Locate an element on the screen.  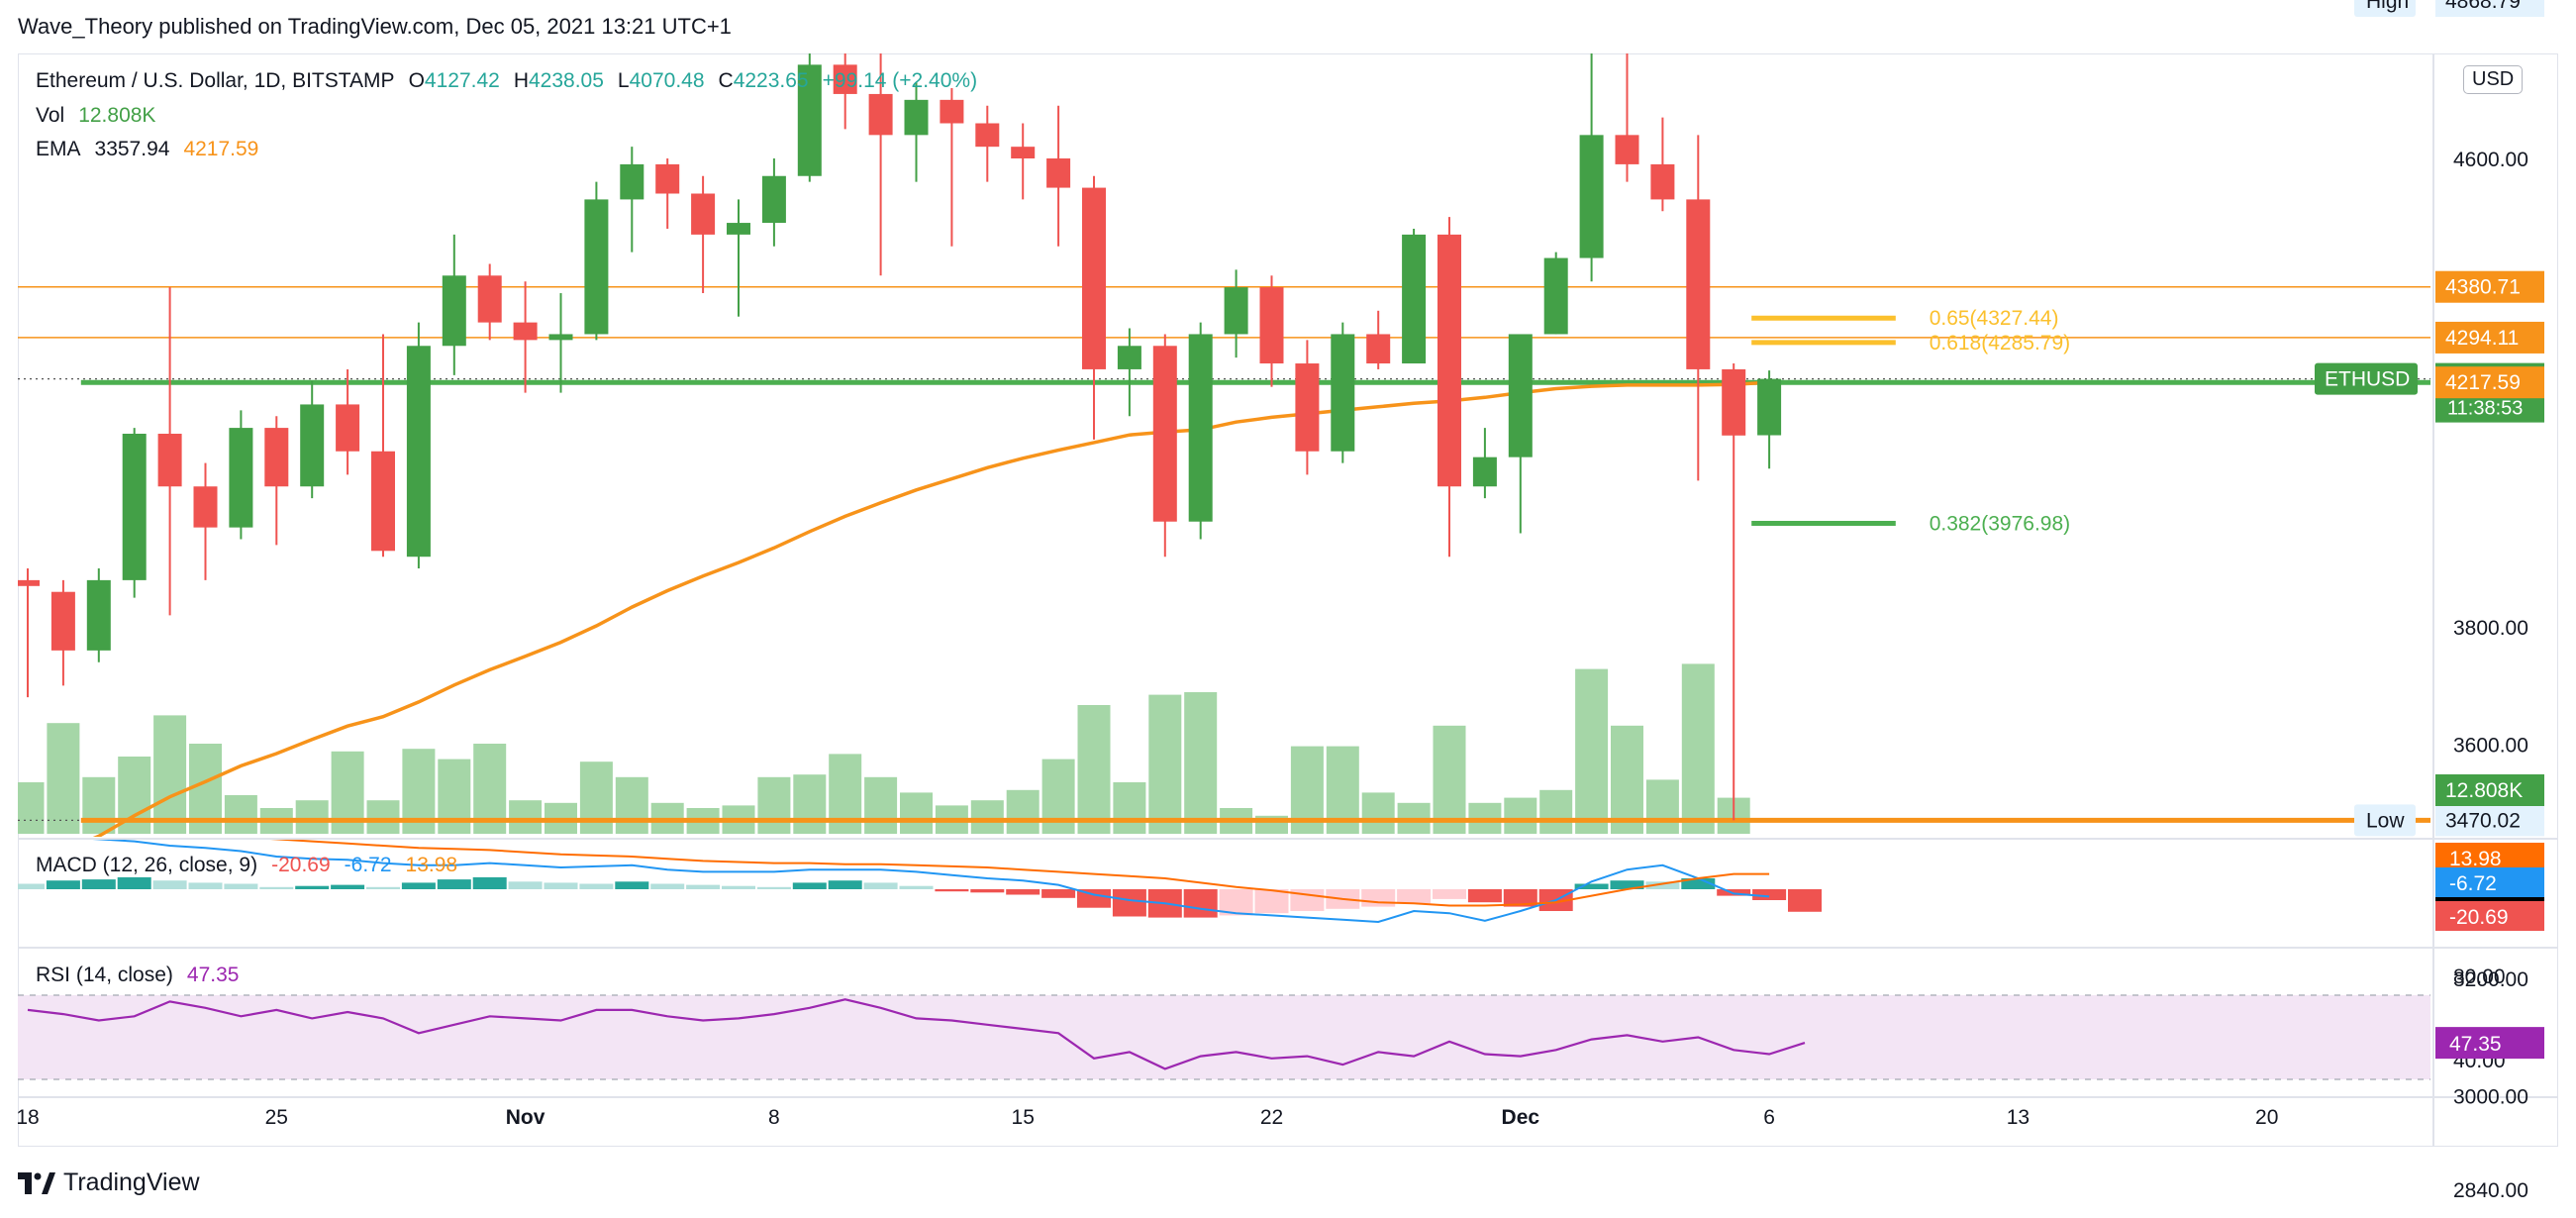
low-label: L is located at coordinates (623, 80).